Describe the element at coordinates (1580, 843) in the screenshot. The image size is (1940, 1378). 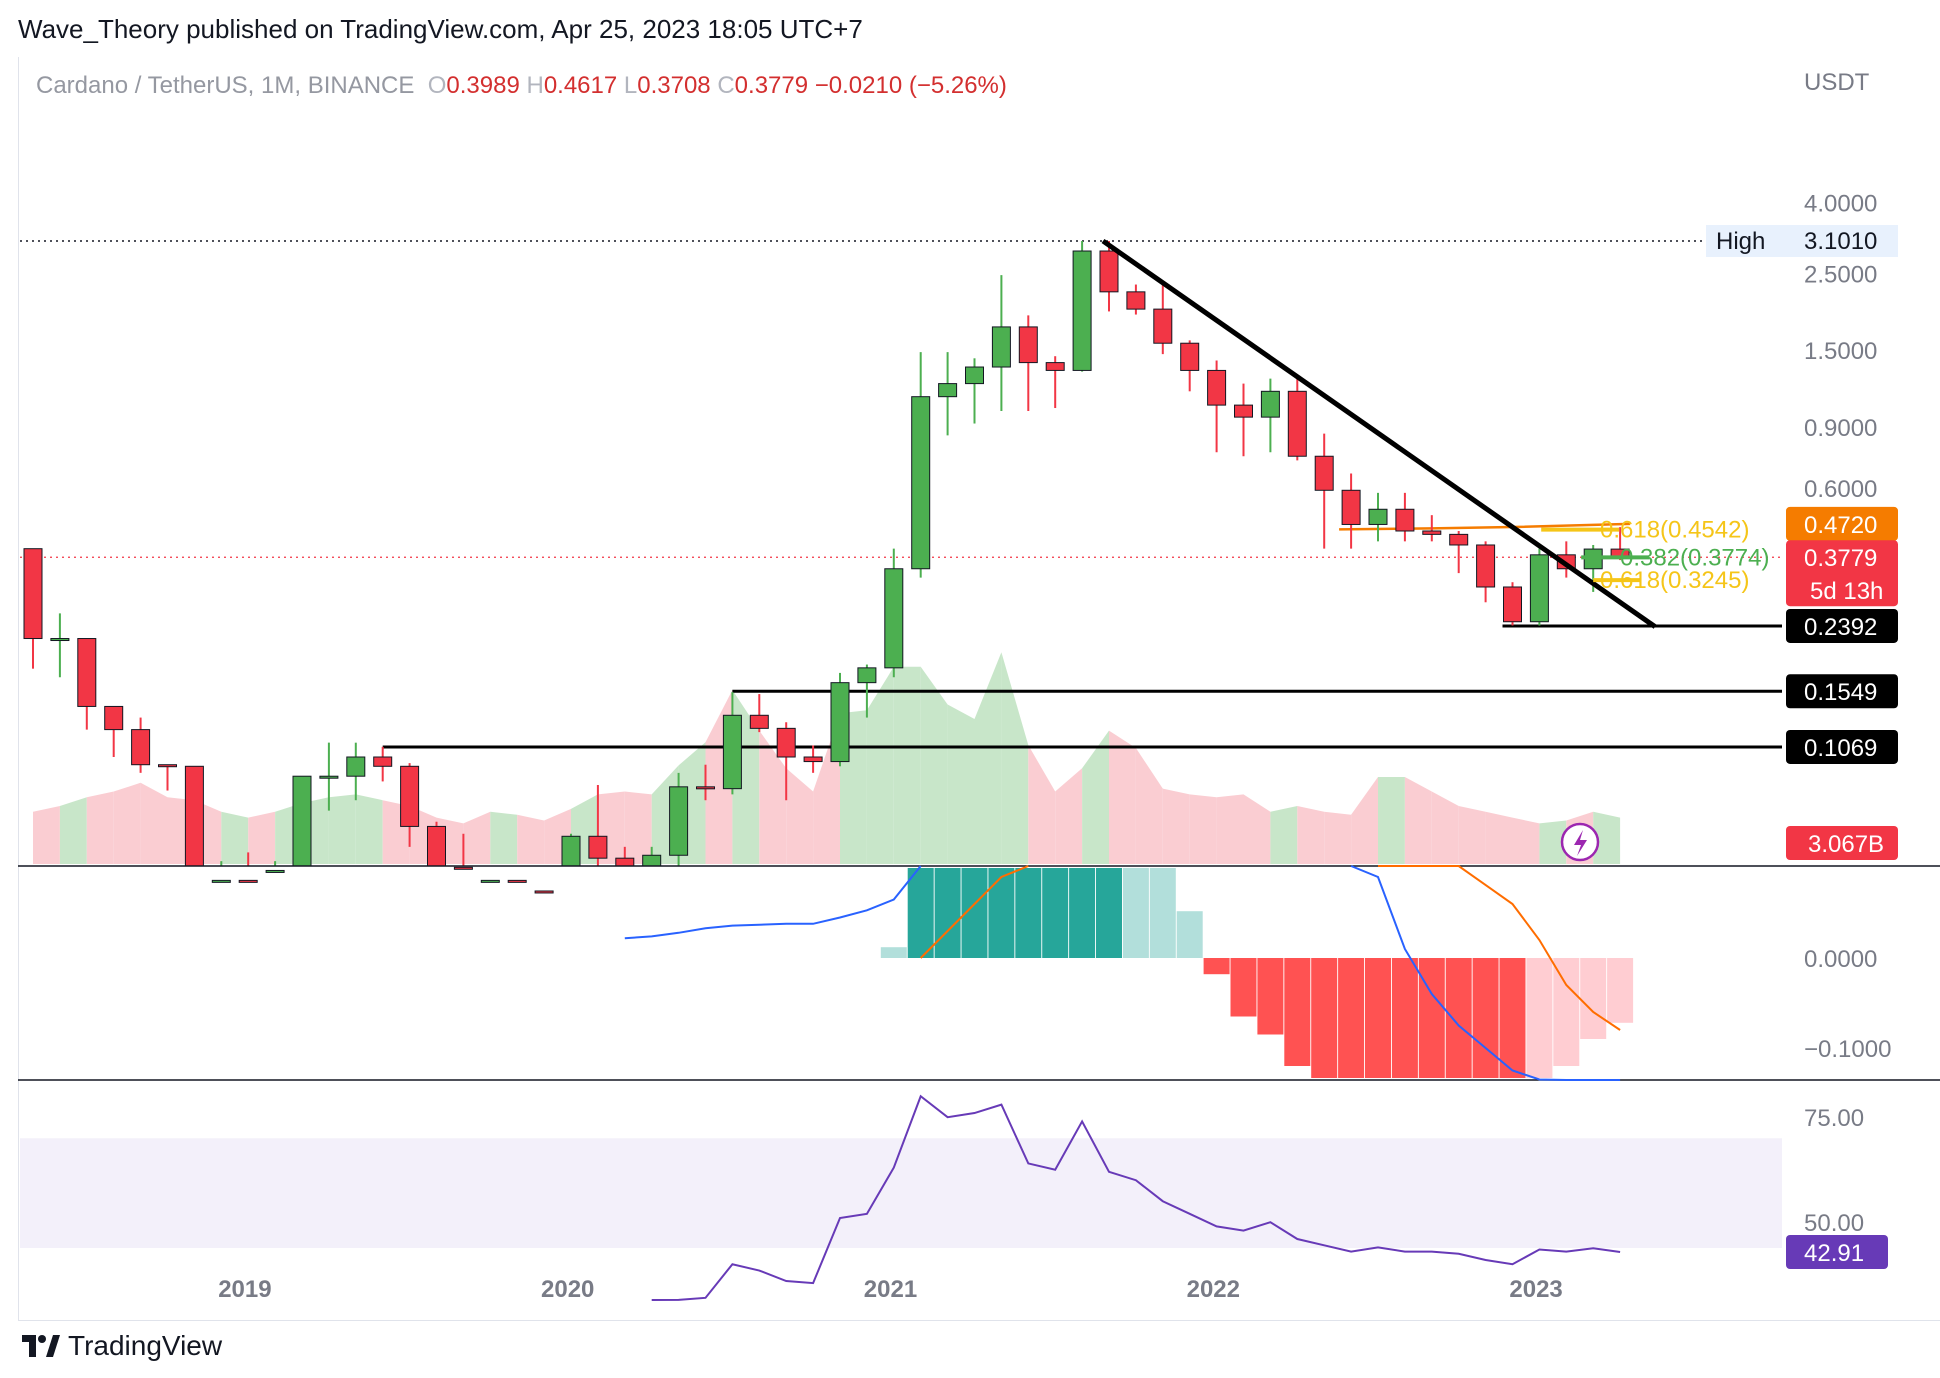
I see `lightning-bolt-icon` at that location.